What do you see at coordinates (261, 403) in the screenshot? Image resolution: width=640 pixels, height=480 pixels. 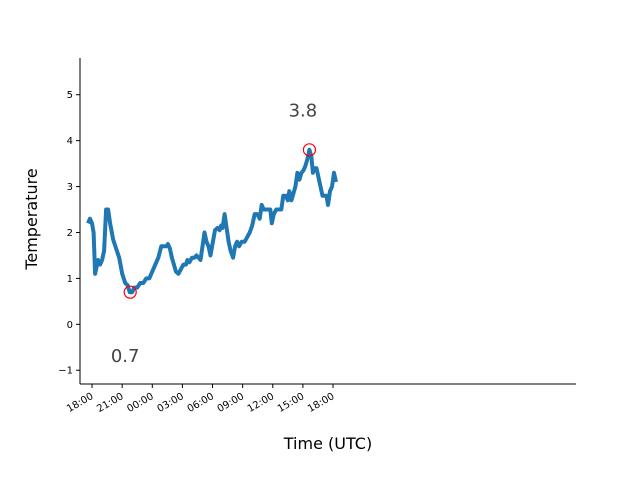 I see `x-tick-label: 12:00` at bounding box center [261, 403].